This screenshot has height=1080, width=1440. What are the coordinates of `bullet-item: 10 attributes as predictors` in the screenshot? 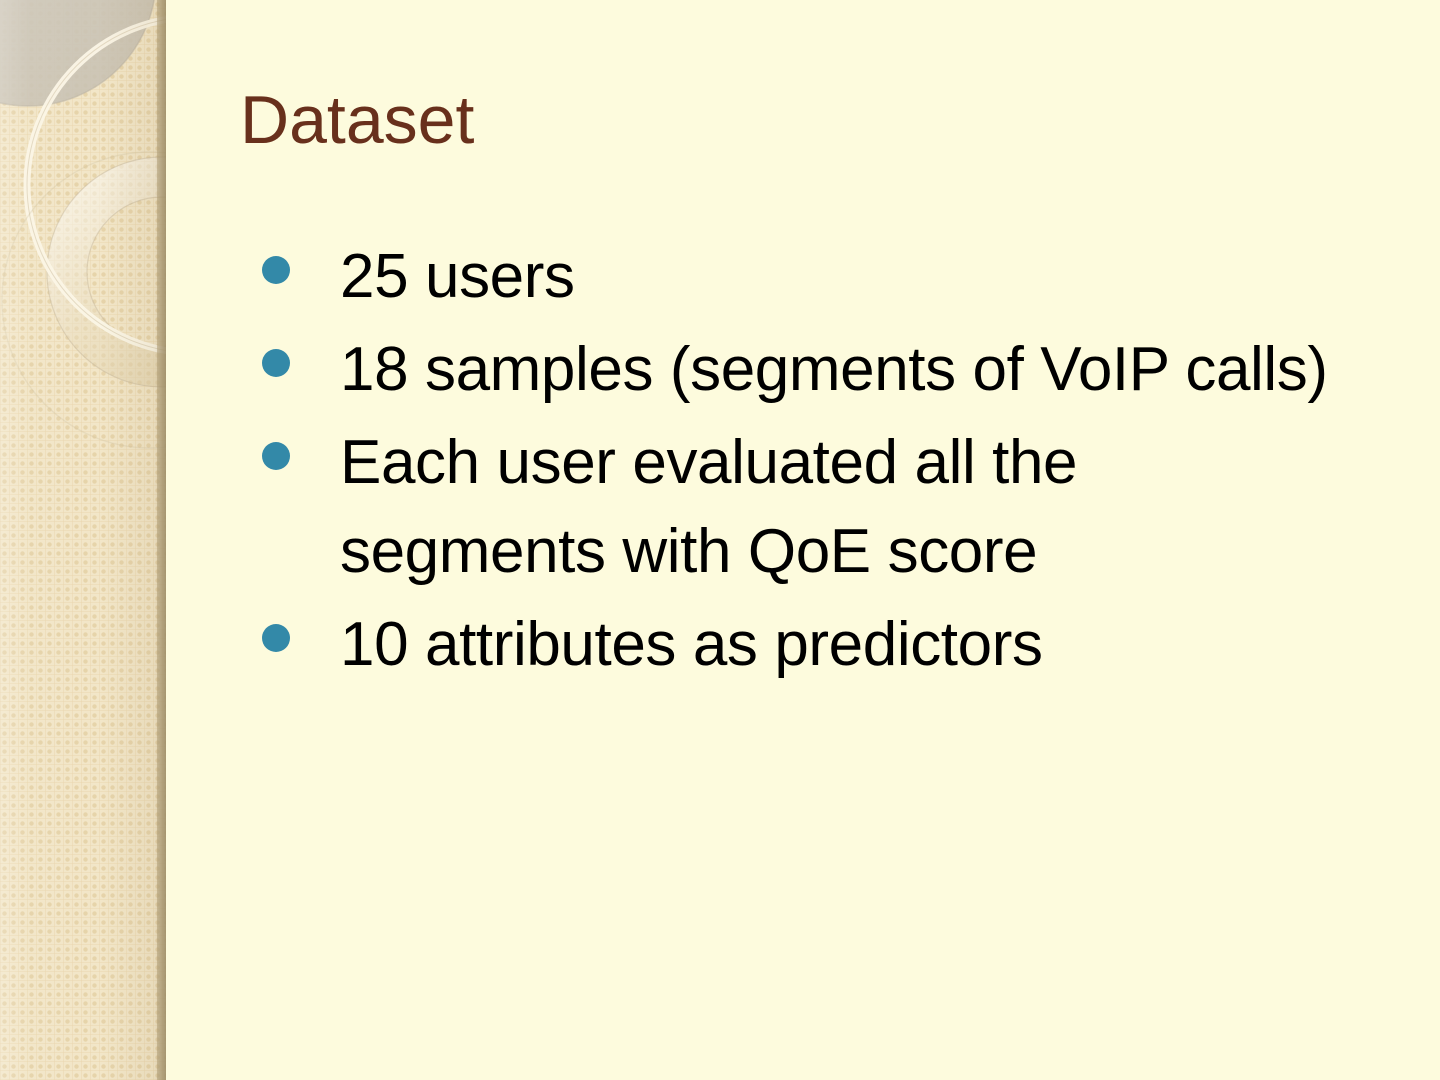 It's located at (817, 644).